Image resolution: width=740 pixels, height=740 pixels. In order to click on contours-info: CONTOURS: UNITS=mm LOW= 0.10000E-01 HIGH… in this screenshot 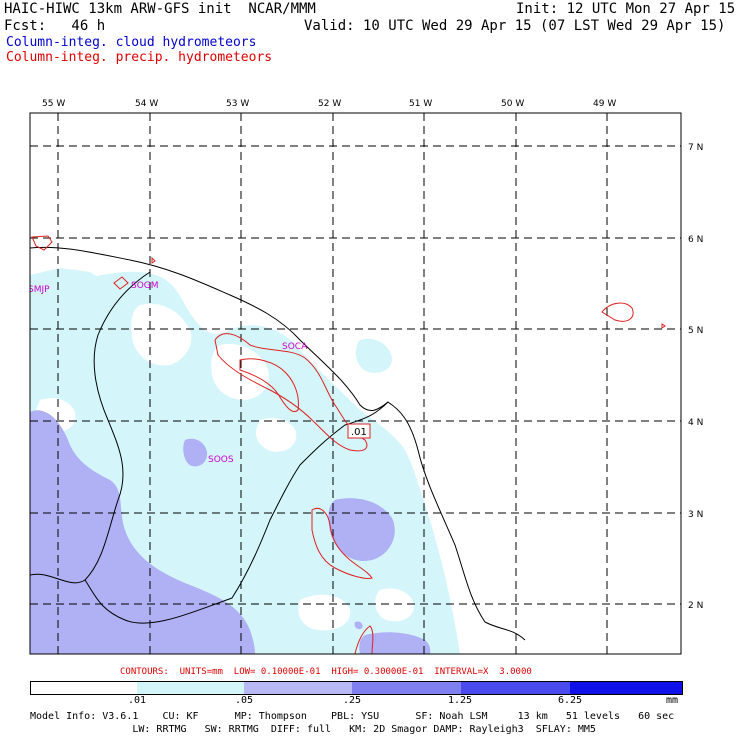, I will do `click(326, 672)`.